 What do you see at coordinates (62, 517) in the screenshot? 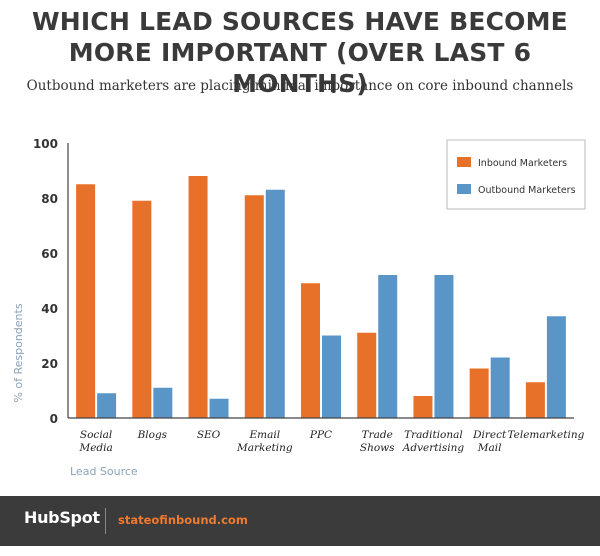
I see `hubspot-logo: HubSpot` at bounding box center [62, 517].